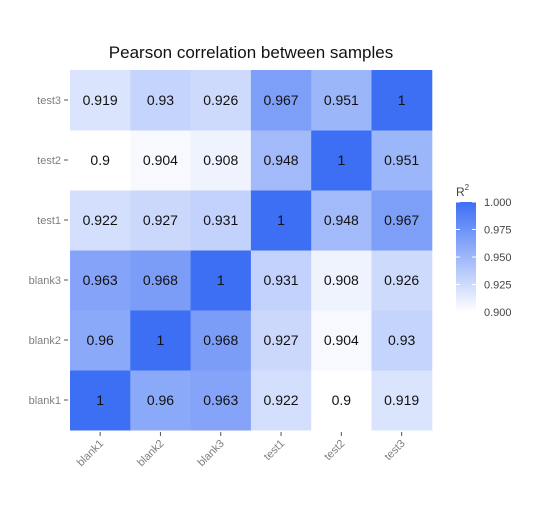 This screenshot has width=533, height=509. I want to click on heatmap-cell-test3-blank1, so click(100, 100).